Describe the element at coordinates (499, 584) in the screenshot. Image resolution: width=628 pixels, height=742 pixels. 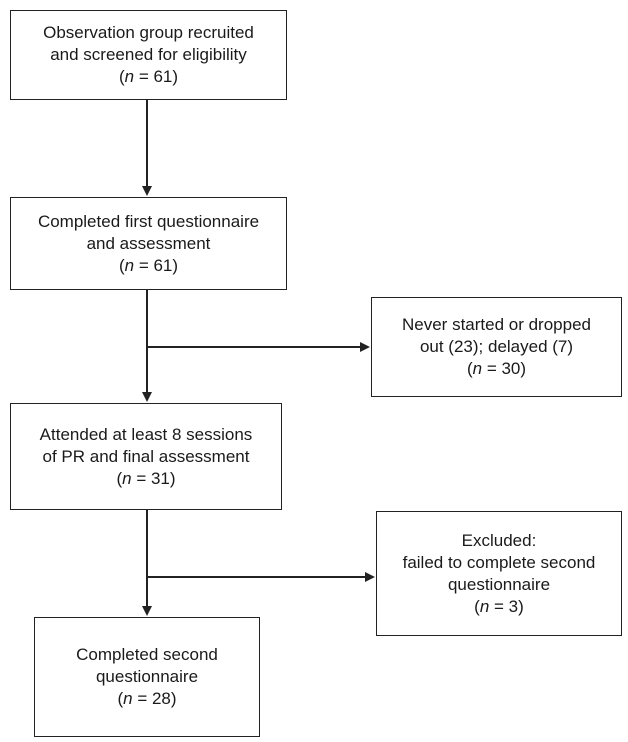
I see `box-excluded-line-3: questionnaire` at that location.